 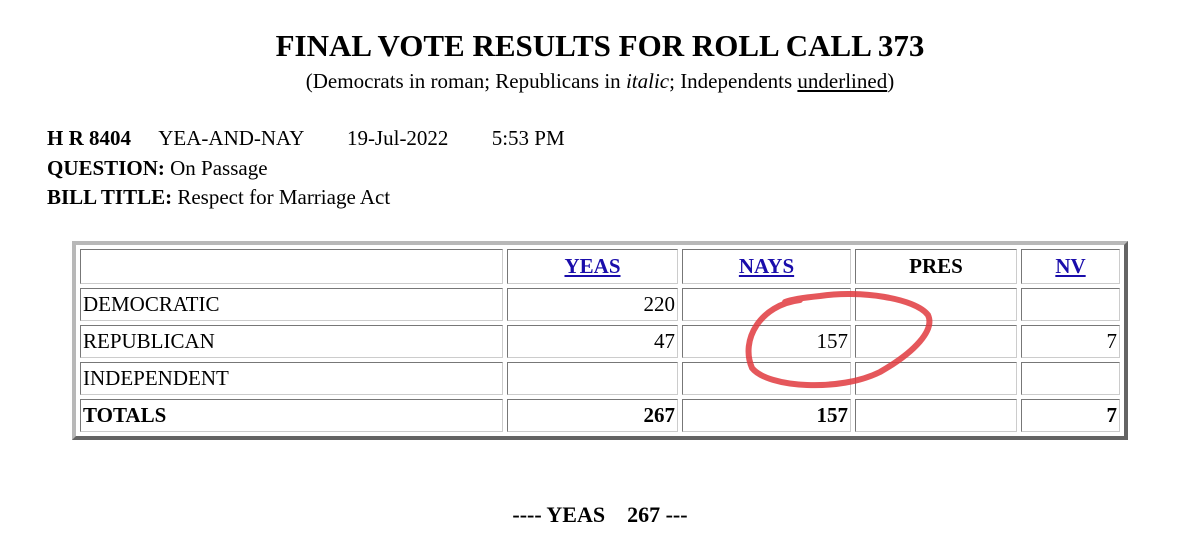 What do you see at coordinates (397, 138) in the screenshot?
I see `vote-date: 19-Jul-2022` at bounding box center [397, 138].